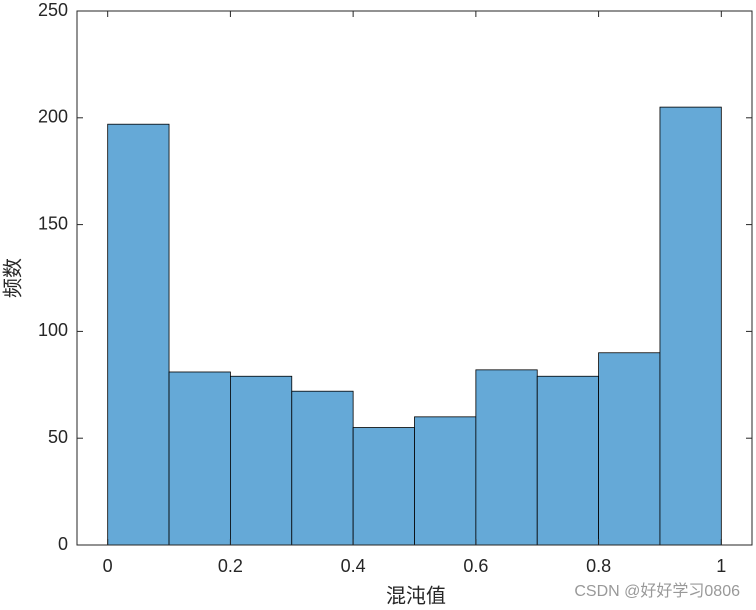 The width and height of the screenshot is (756, 610). Describe the element at coordinates (475, 566) in the screenshot. I see `x-tick-label: 0.6` at that location.